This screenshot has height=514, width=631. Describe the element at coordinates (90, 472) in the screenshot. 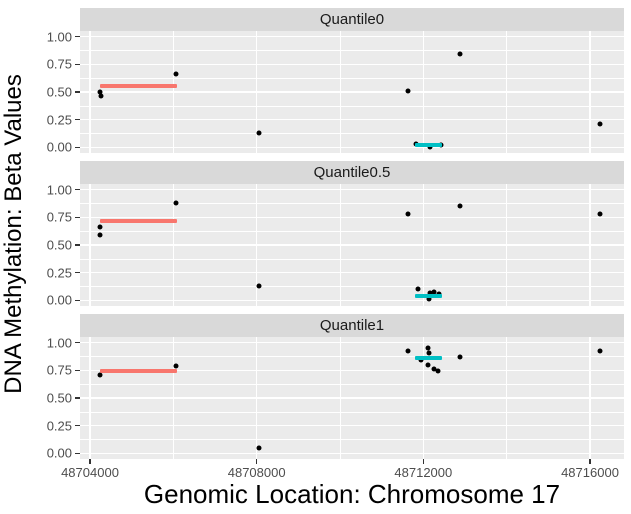

I see `x-tick-label: 48704000` at that location.